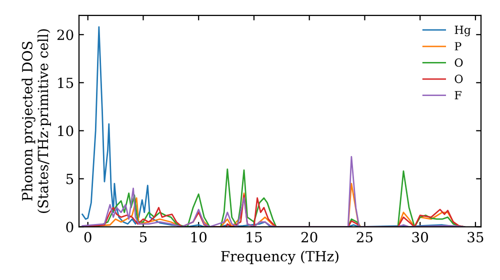 This screenshot has width=500, height=280. Describe the element at coordinates (66, 83) in the screenshot. I see `y-tick-label: 15` at that location.